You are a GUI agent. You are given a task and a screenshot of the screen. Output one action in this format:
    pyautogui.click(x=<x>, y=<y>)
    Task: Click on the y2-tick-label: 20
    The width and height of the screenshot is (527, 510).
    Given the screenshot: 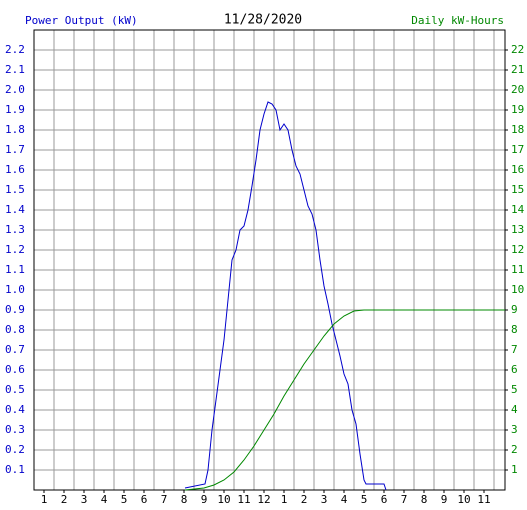 What is the action you would take?
    pyautogui.click(x=517, y=89)
    